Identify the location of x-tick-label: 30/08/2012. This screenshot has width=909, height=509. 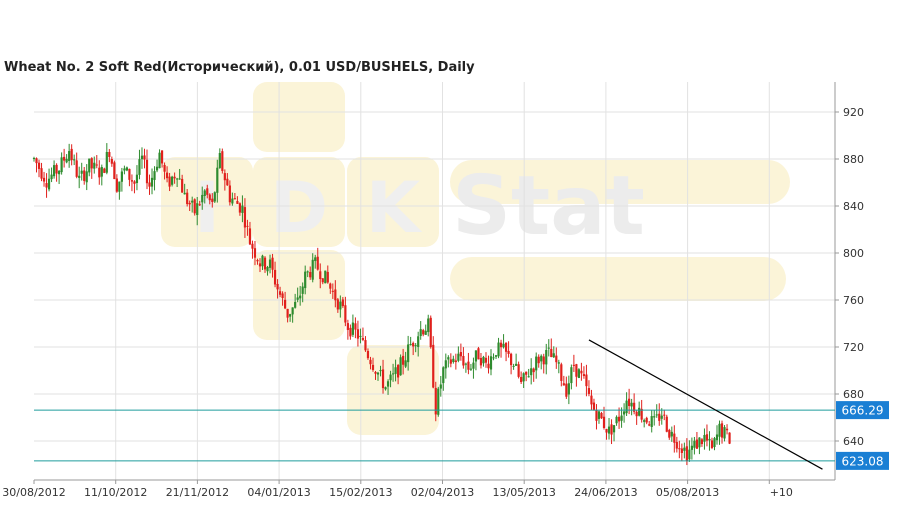
(33, 492).